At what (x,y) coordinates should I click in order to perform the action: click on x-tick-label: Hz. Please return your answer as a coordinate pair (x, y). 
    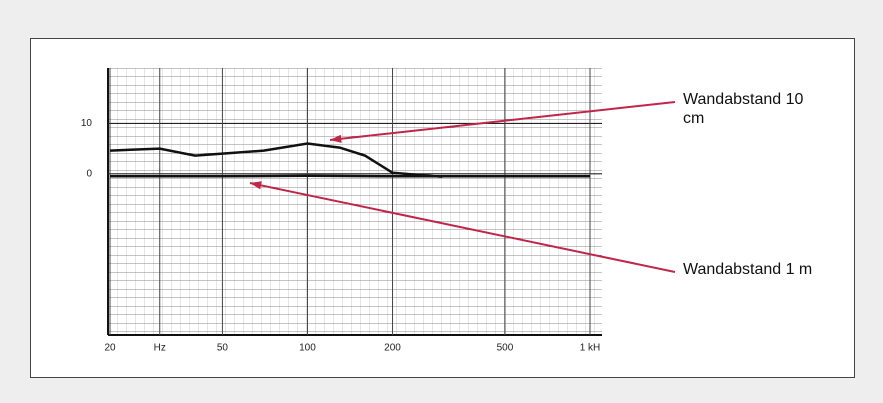
    Looking at the image, I should click on (160, 348).